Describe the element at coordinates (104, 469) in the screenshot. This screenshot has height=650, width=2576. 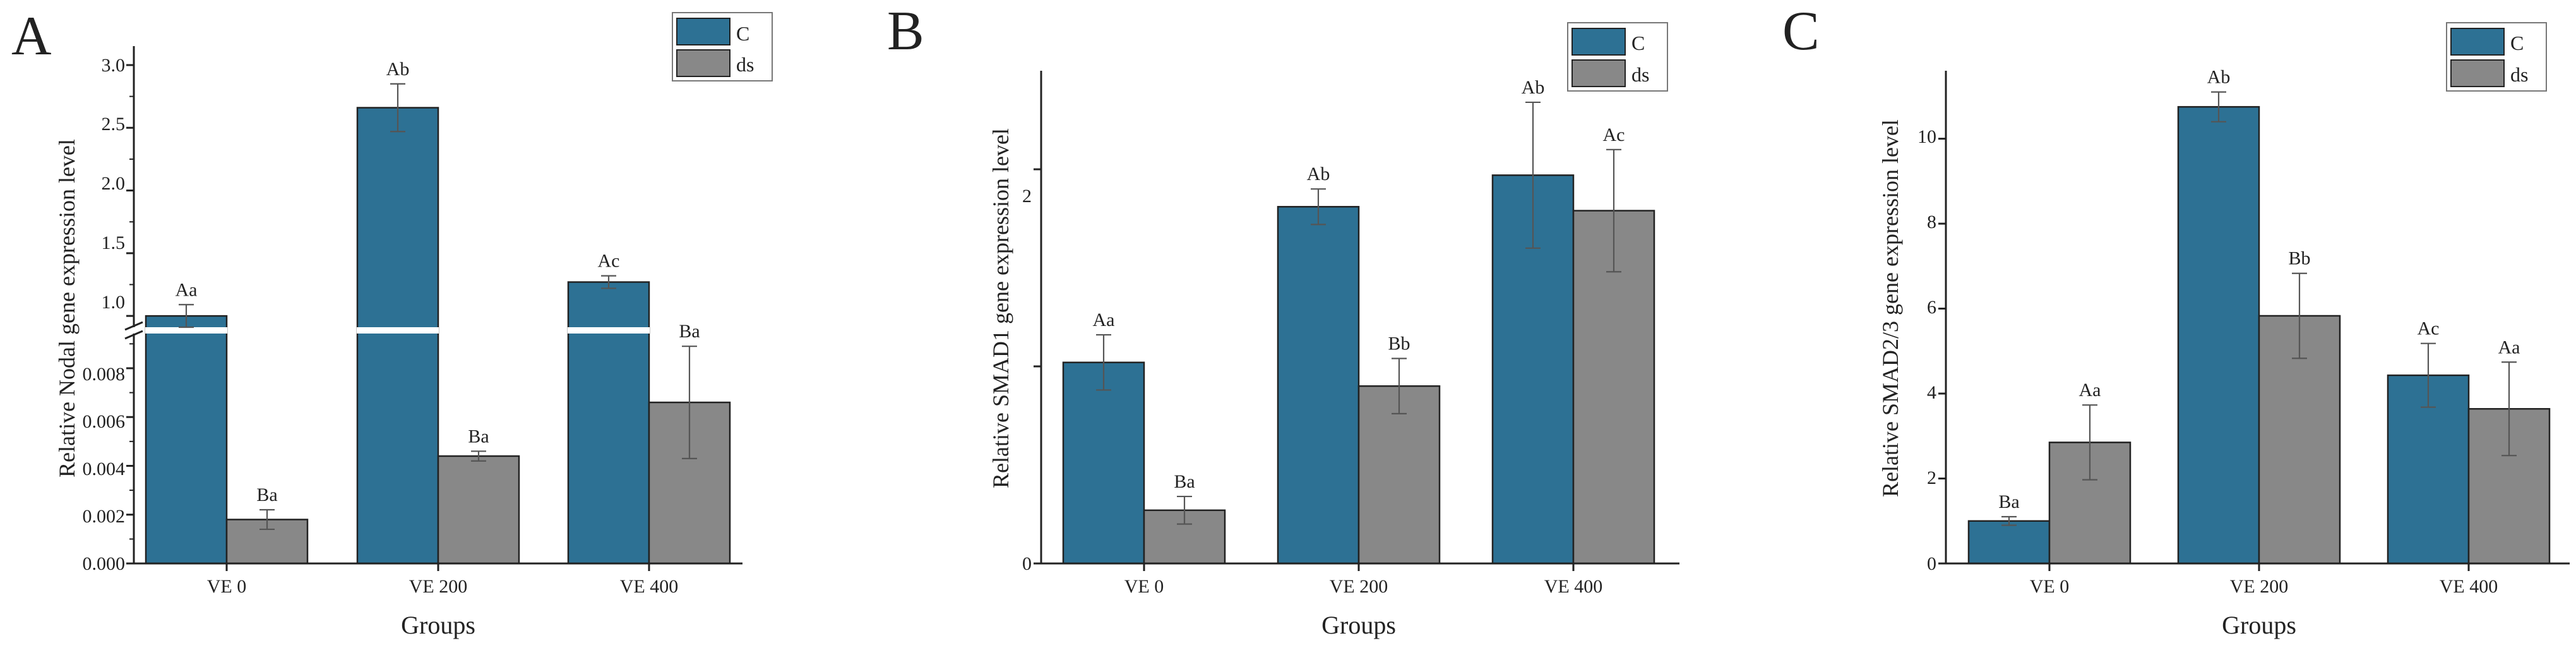
I see `y-tick-label: 0.004` at that location.